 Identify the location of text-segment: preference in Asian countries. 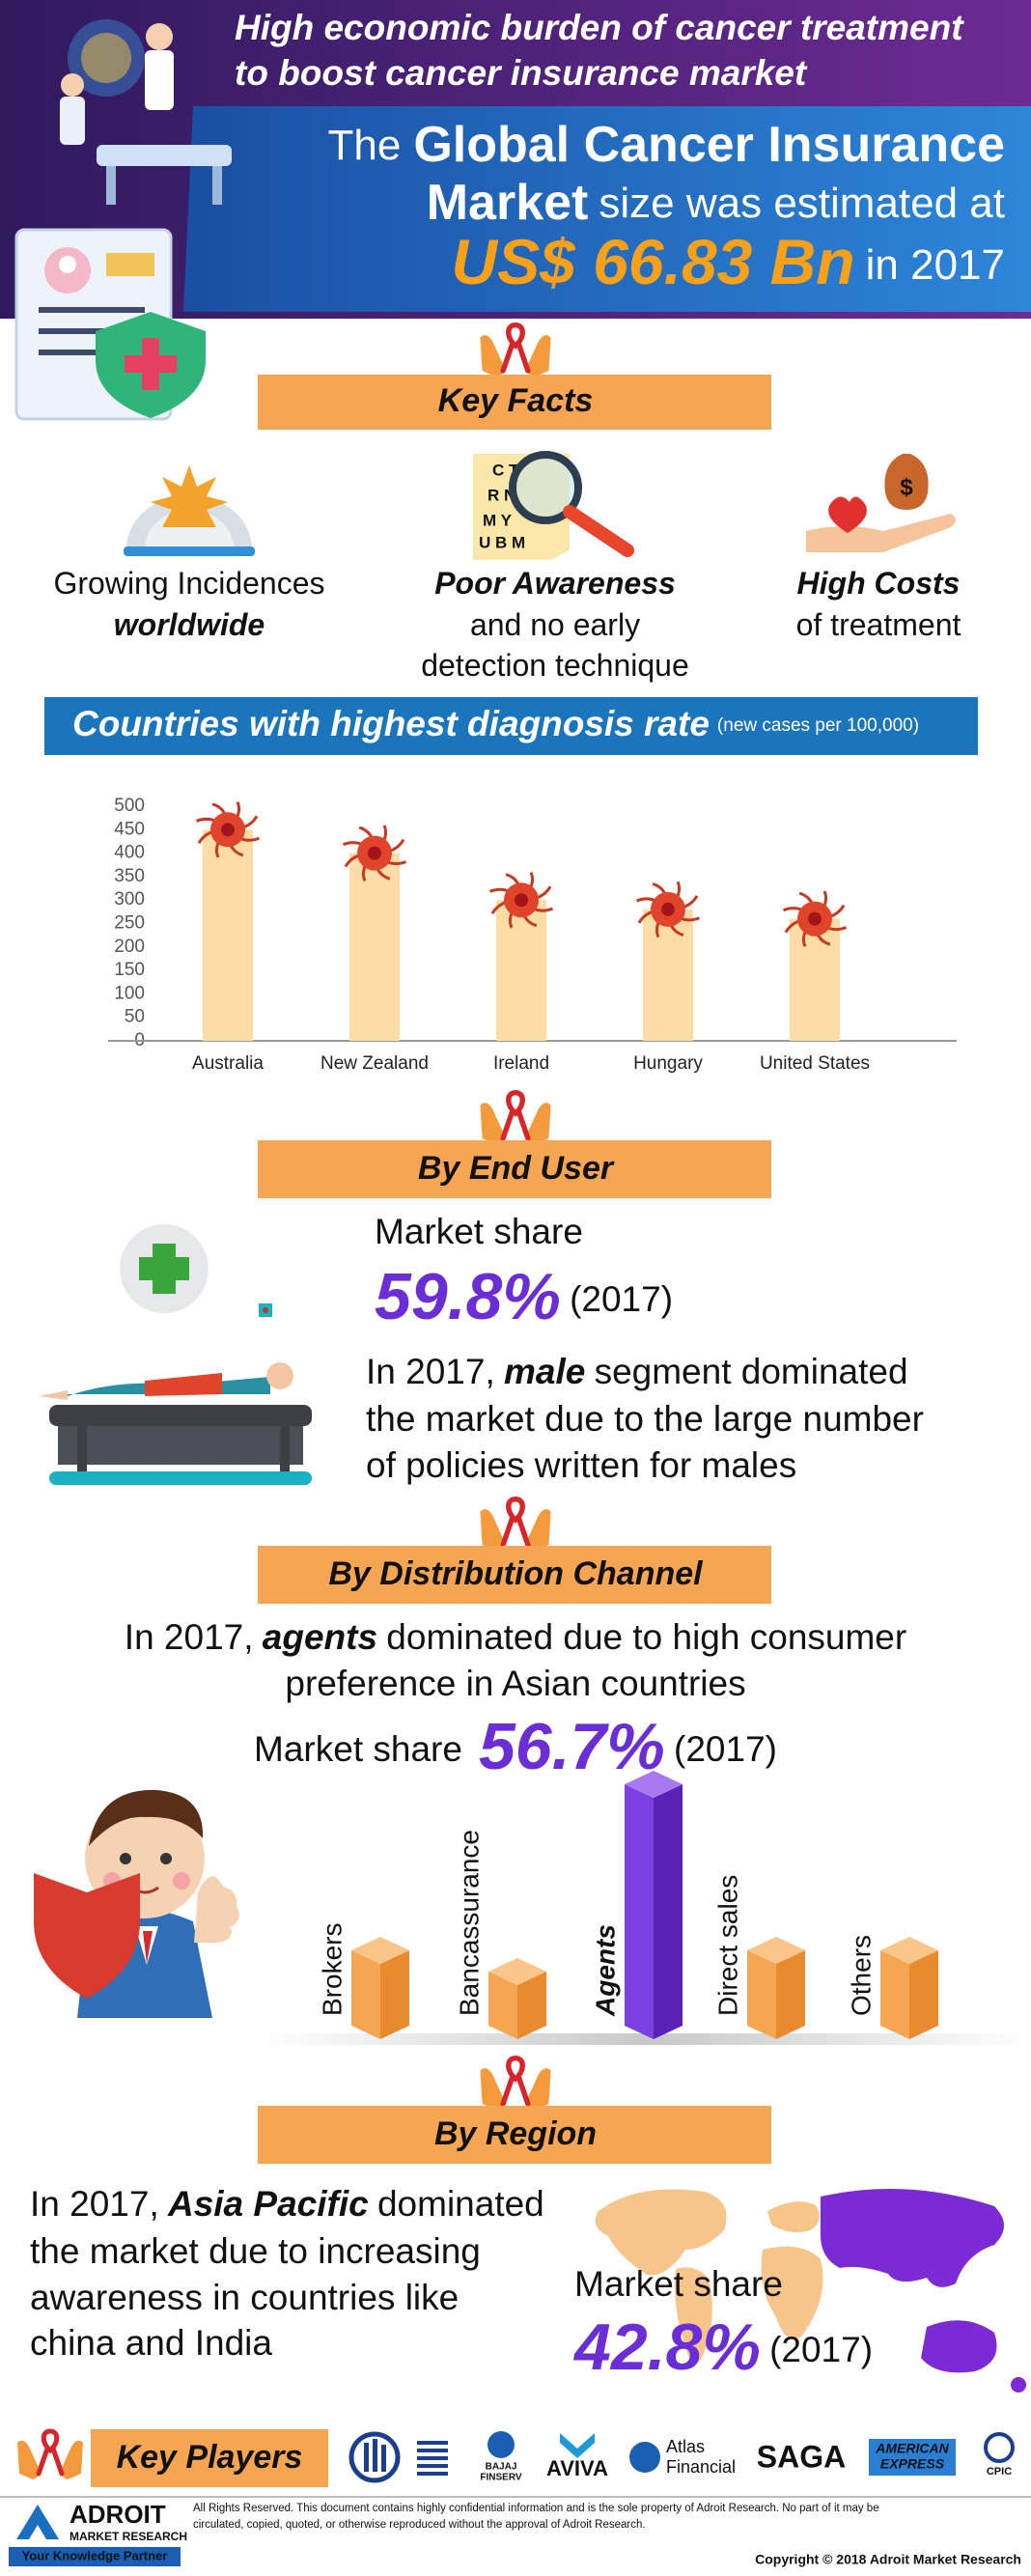
(515, 1684).